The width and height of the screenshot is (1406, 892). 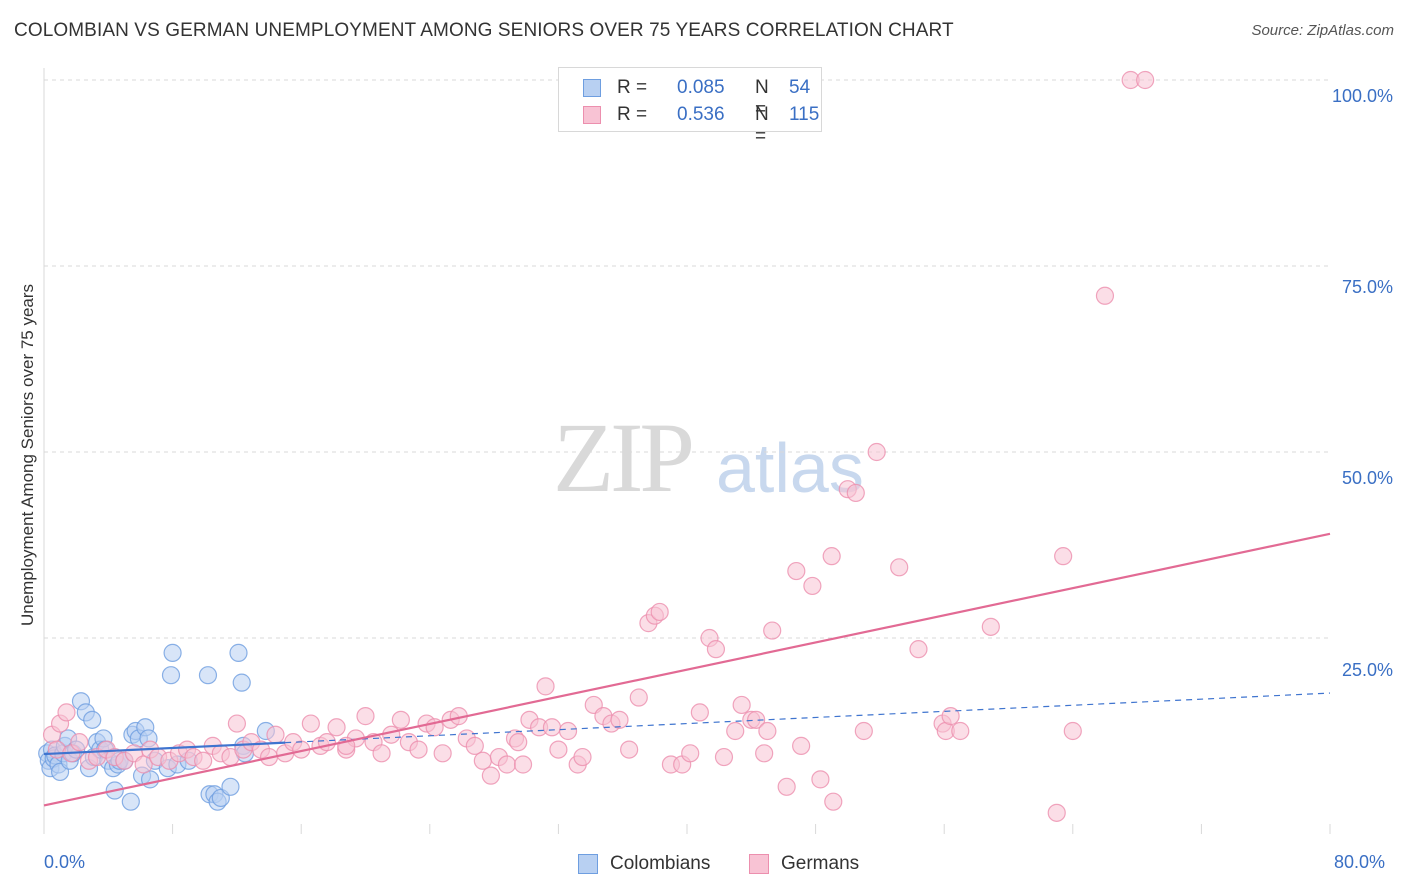 I want to click on y-tick-label-100: 100.0%, so click(x=1362, y=96).